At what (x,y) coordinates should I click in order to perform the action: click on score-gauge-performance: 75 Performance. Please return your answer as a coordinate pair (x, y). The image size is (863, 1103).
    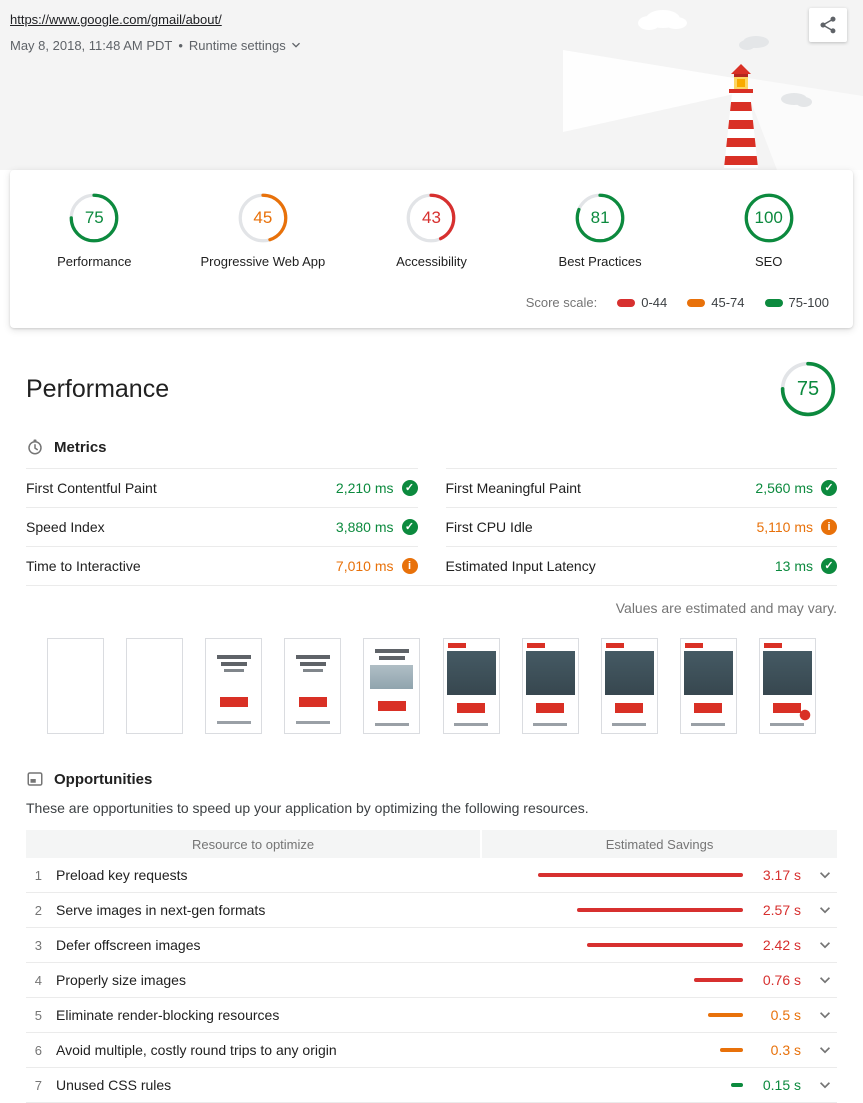
    Looking at the image, I should click on (94, 230).